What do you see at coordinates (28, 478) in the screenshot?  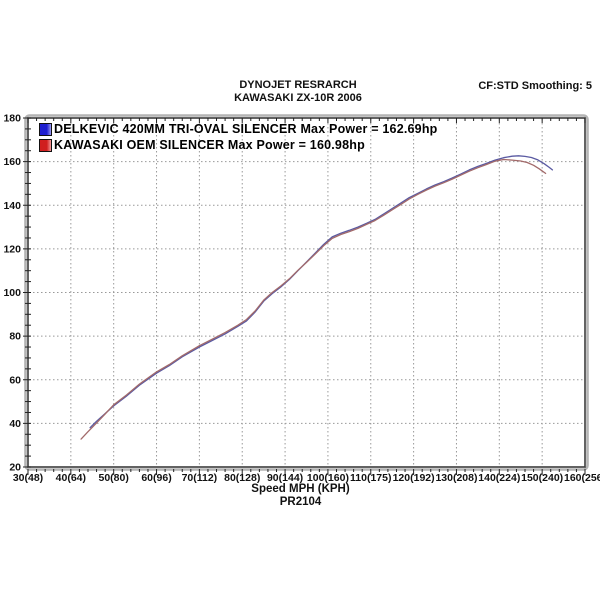 I see `x-axis-tick-label: 30(48)` at bounding box center [28, 478].